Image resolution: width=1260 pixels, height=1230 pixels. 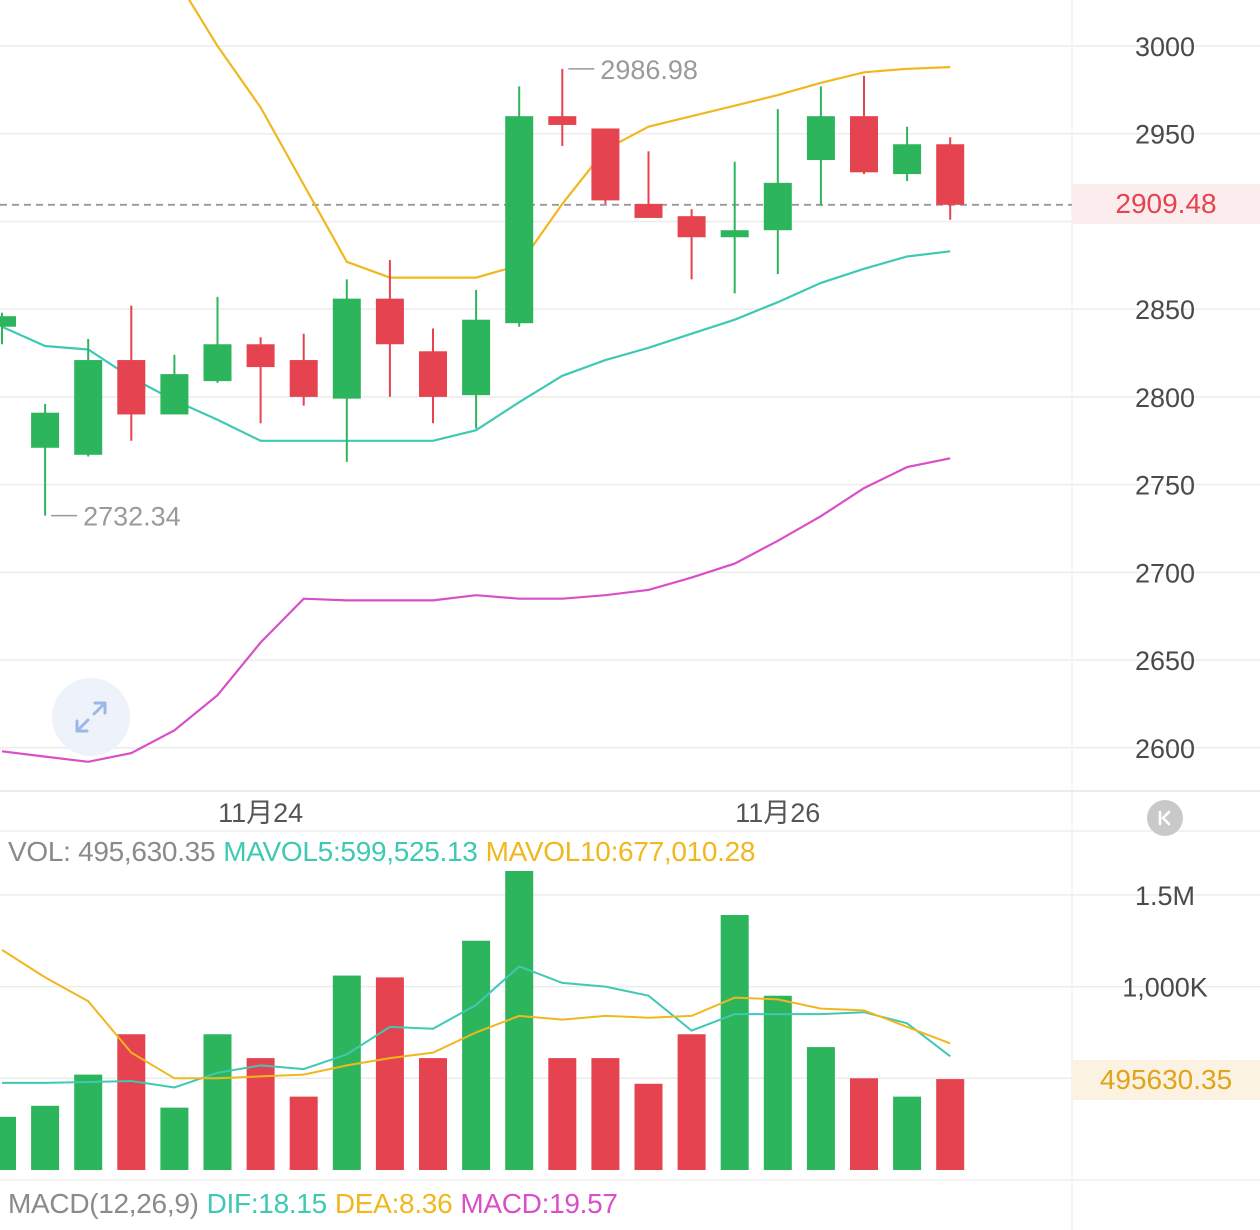 I want to click on k-line-button, so click(x=1165, y=818).